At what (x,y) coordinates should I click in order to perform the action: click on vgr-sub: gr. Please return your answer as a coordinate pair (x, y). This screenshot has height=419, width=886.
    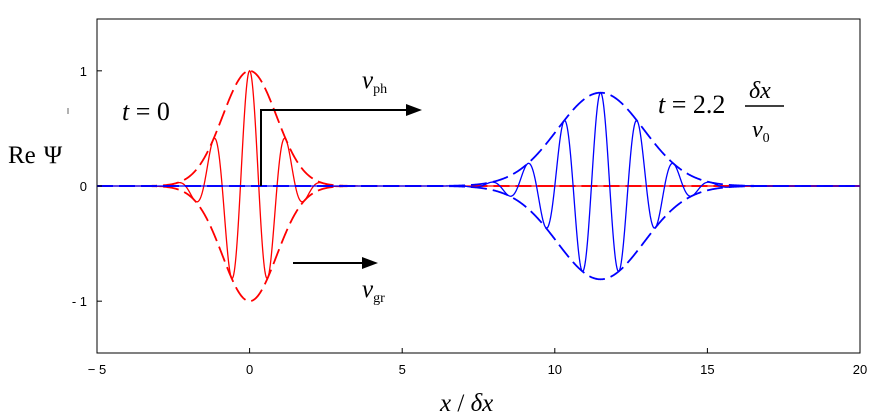
    Looking at the image, I should click on (379, 298).